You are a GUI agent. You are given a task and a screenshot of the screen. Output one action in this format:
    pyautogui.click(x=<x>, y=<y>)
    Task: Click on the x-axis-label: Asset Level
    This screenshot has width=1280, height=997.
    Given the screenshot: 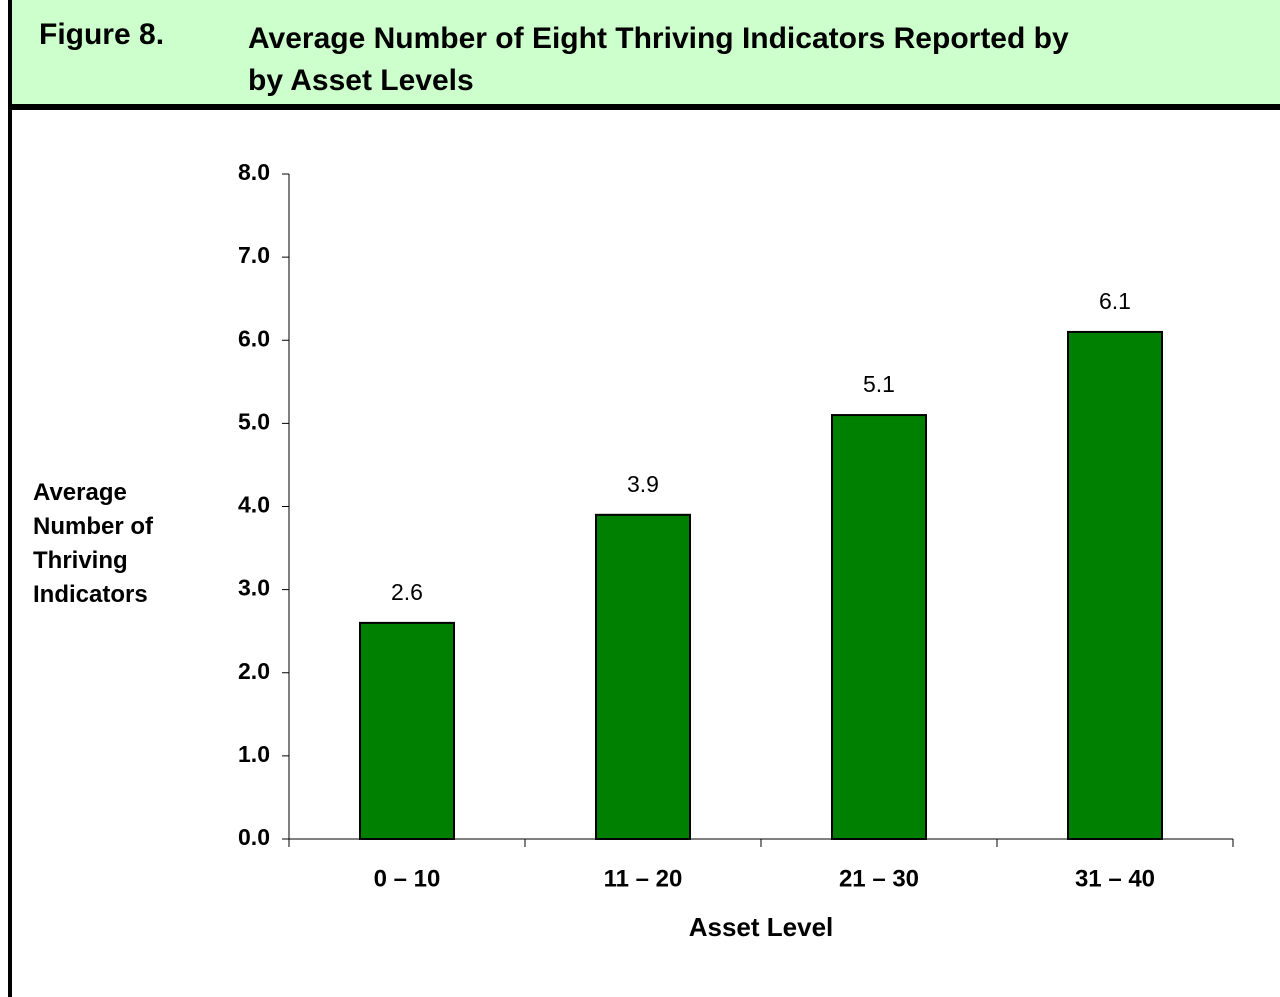 What is the action you would take?
    pyautogui.click(x=761, y=927)
    